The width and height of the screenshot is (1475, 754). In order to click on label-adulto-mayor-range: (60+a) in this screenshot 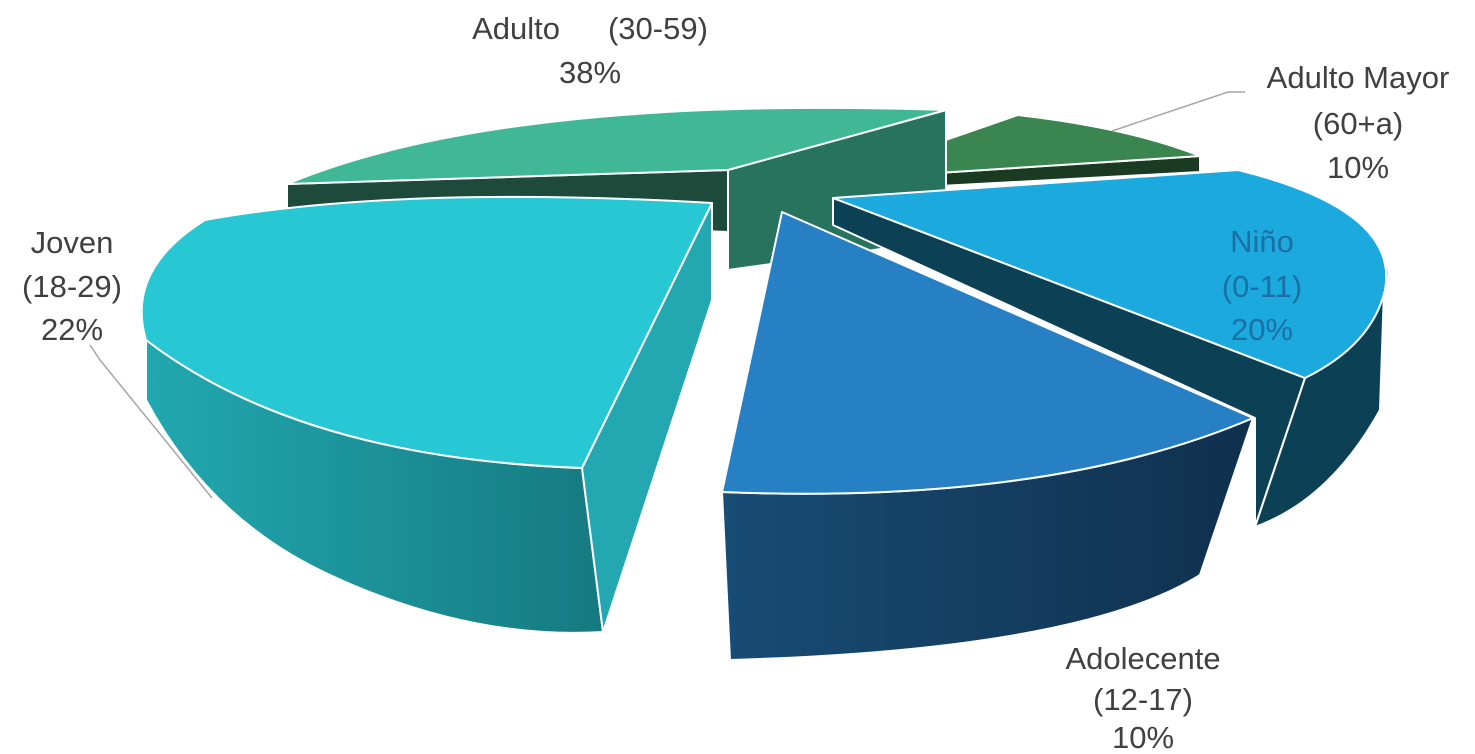, I will do `click(1358, 123)`.